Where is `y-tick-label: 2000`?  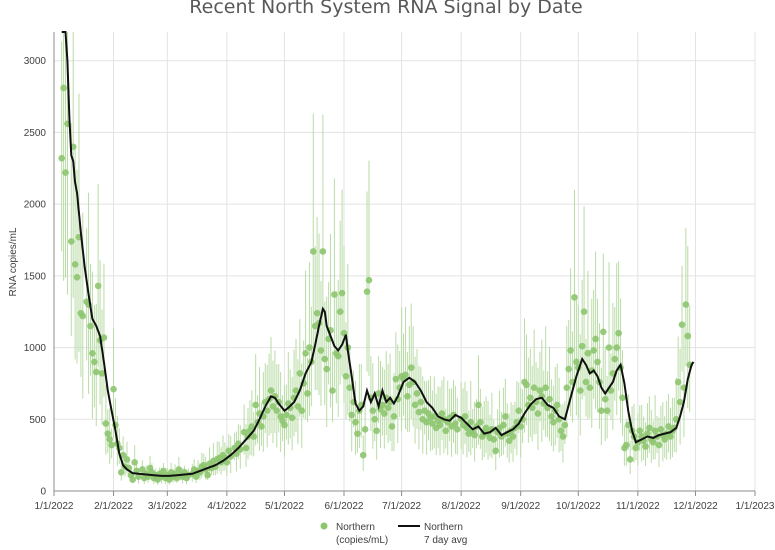
y-tick-label: 2000 is located at coordinates (35, 205).